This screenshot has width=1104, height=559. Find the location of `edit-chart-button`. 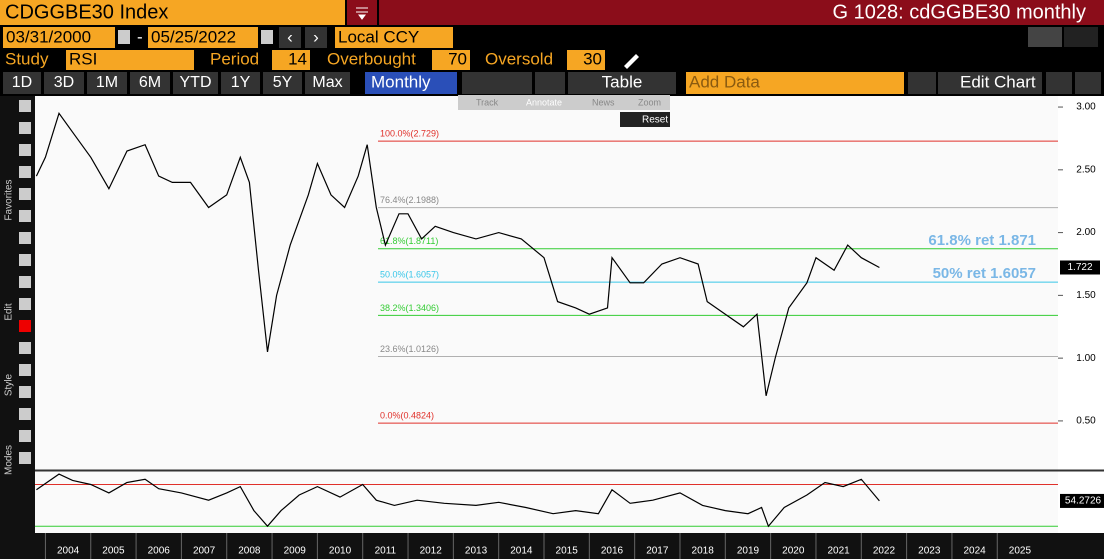

edit-chart-button is located at coordinates (990, 83).